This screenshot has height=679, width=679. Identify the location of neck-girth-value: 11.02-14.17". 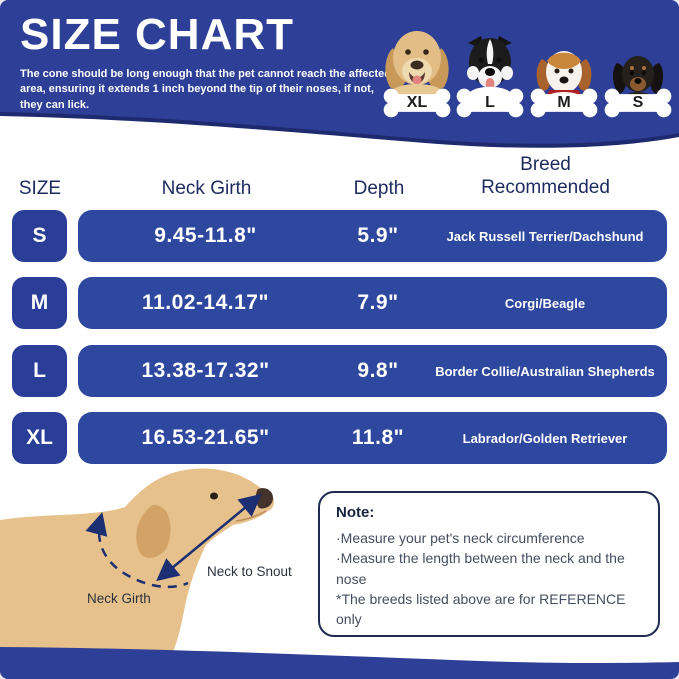
(205, 302).